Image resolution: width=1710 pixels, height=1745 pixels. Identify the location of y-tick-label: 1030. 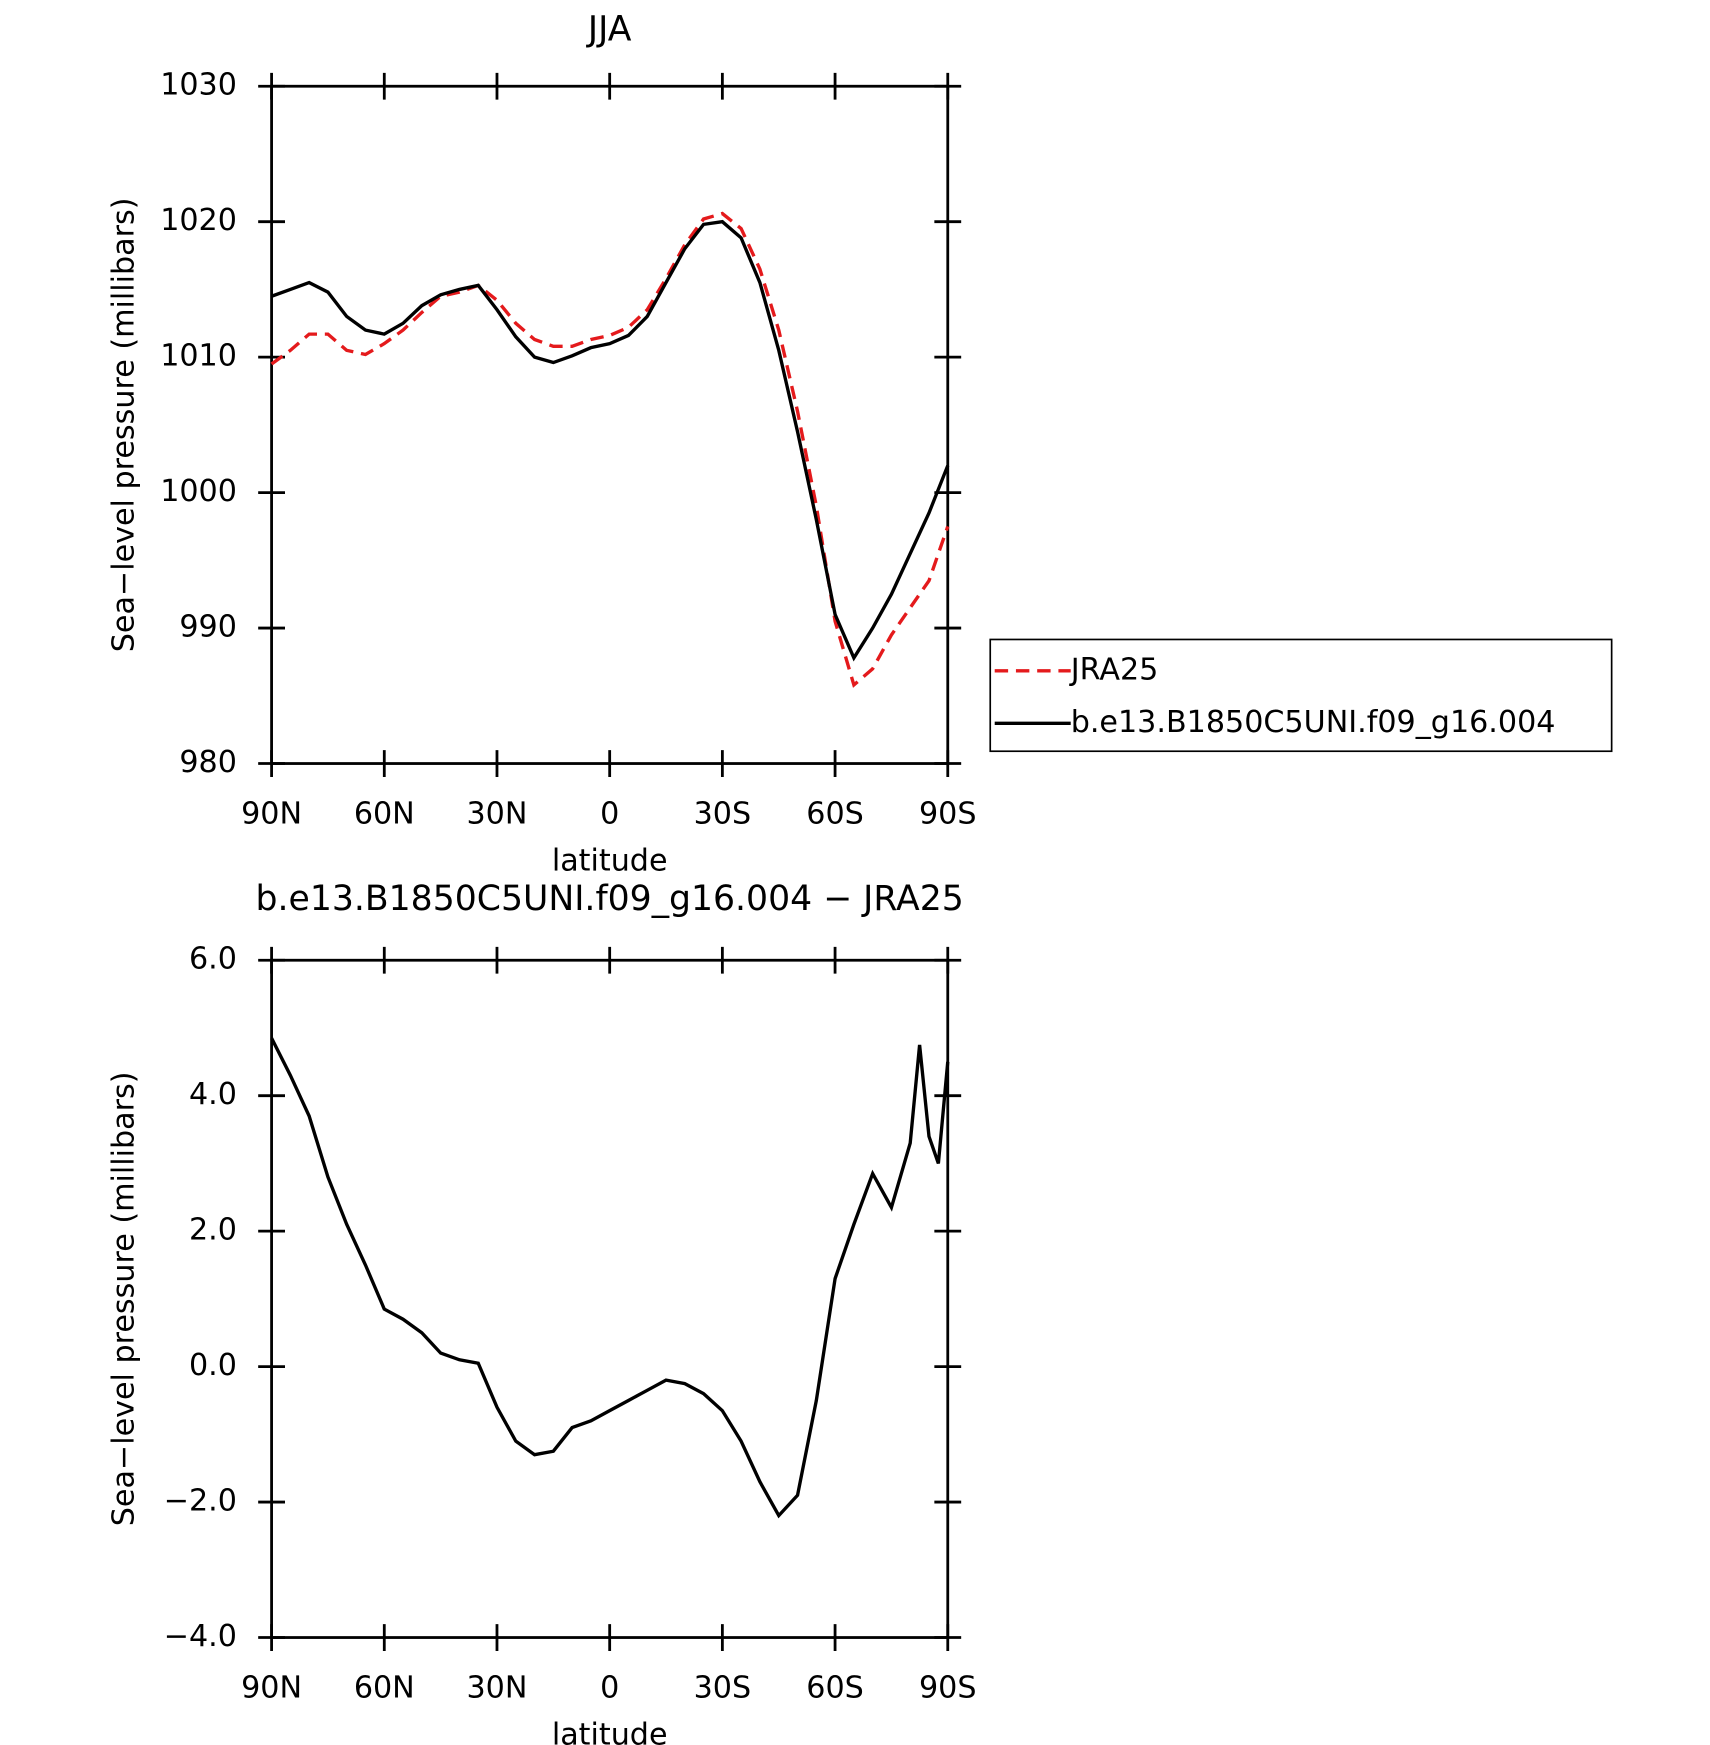
(198, 85).